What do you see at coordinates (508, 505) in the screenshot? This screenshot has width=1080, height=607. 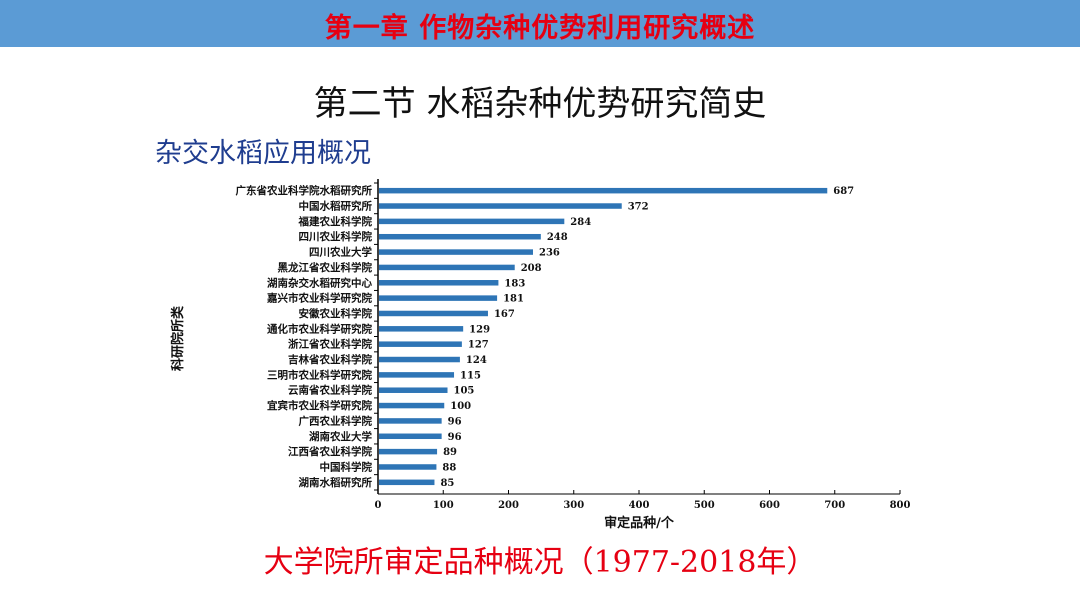 I see `x-tick-label: 200` at bounding box center [508, 505].